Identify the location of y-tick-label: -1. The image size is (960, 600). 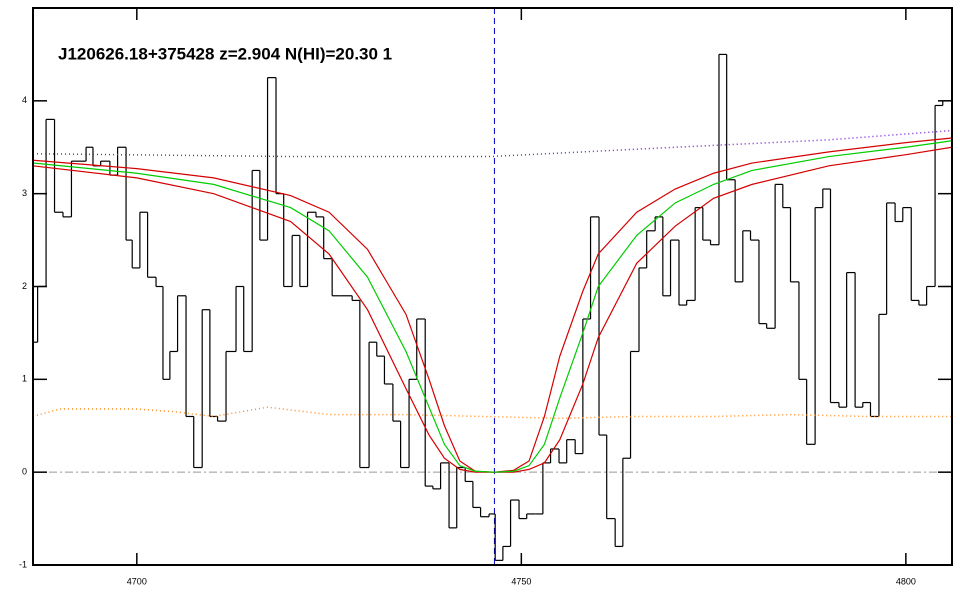
(23, 564).